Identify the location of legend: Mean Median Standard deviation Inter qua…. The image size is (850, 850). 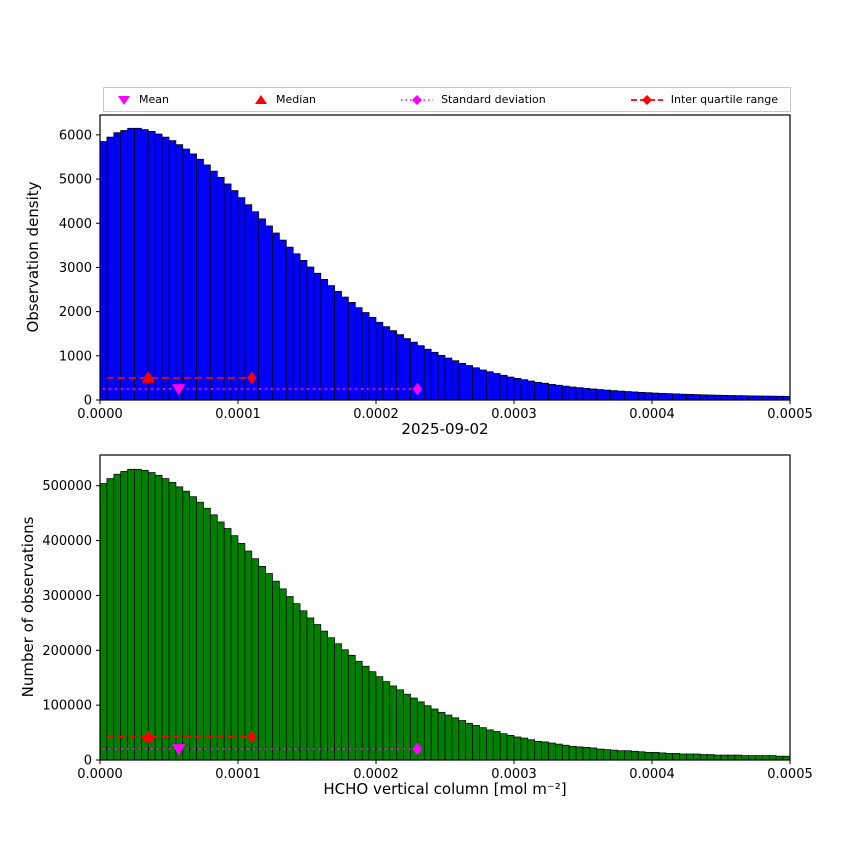
(447, 99).